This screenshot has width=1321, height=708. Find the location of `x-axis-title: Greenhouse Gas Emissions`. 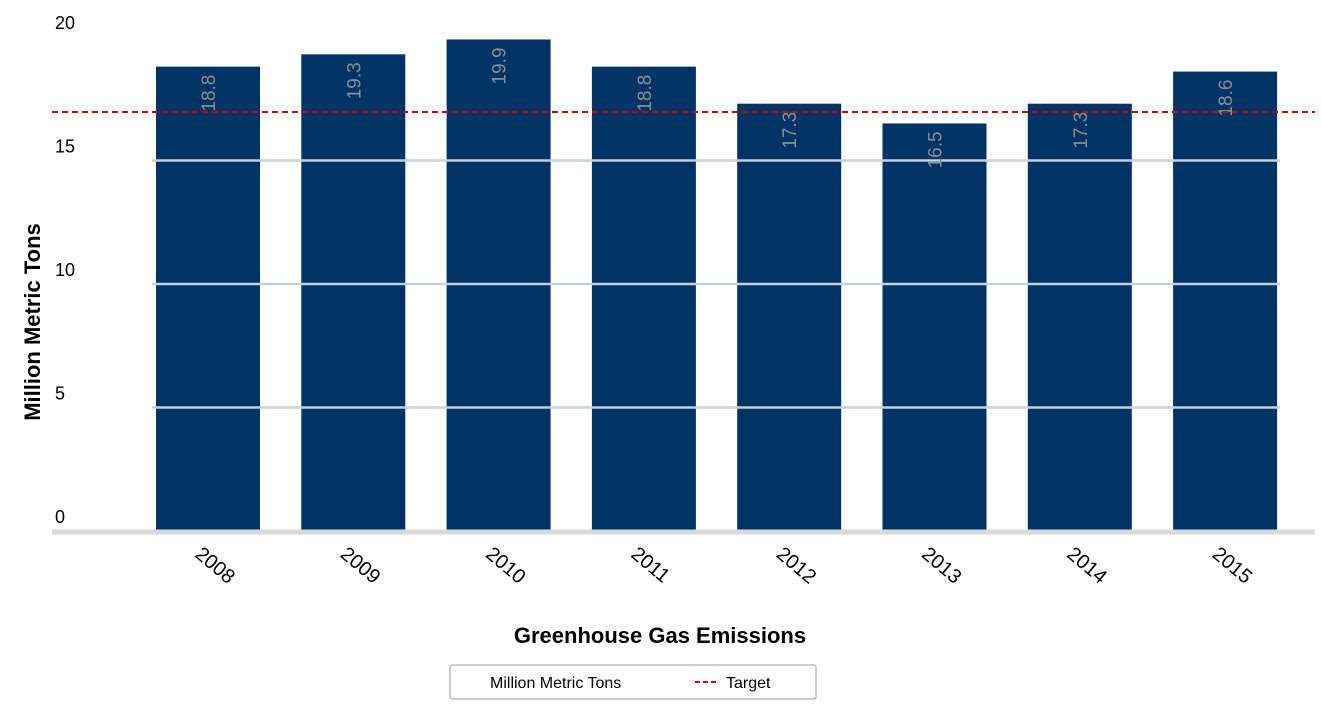

x-axis-title: Greenhouse Gas Emissions is located at coordinates (660, 635).